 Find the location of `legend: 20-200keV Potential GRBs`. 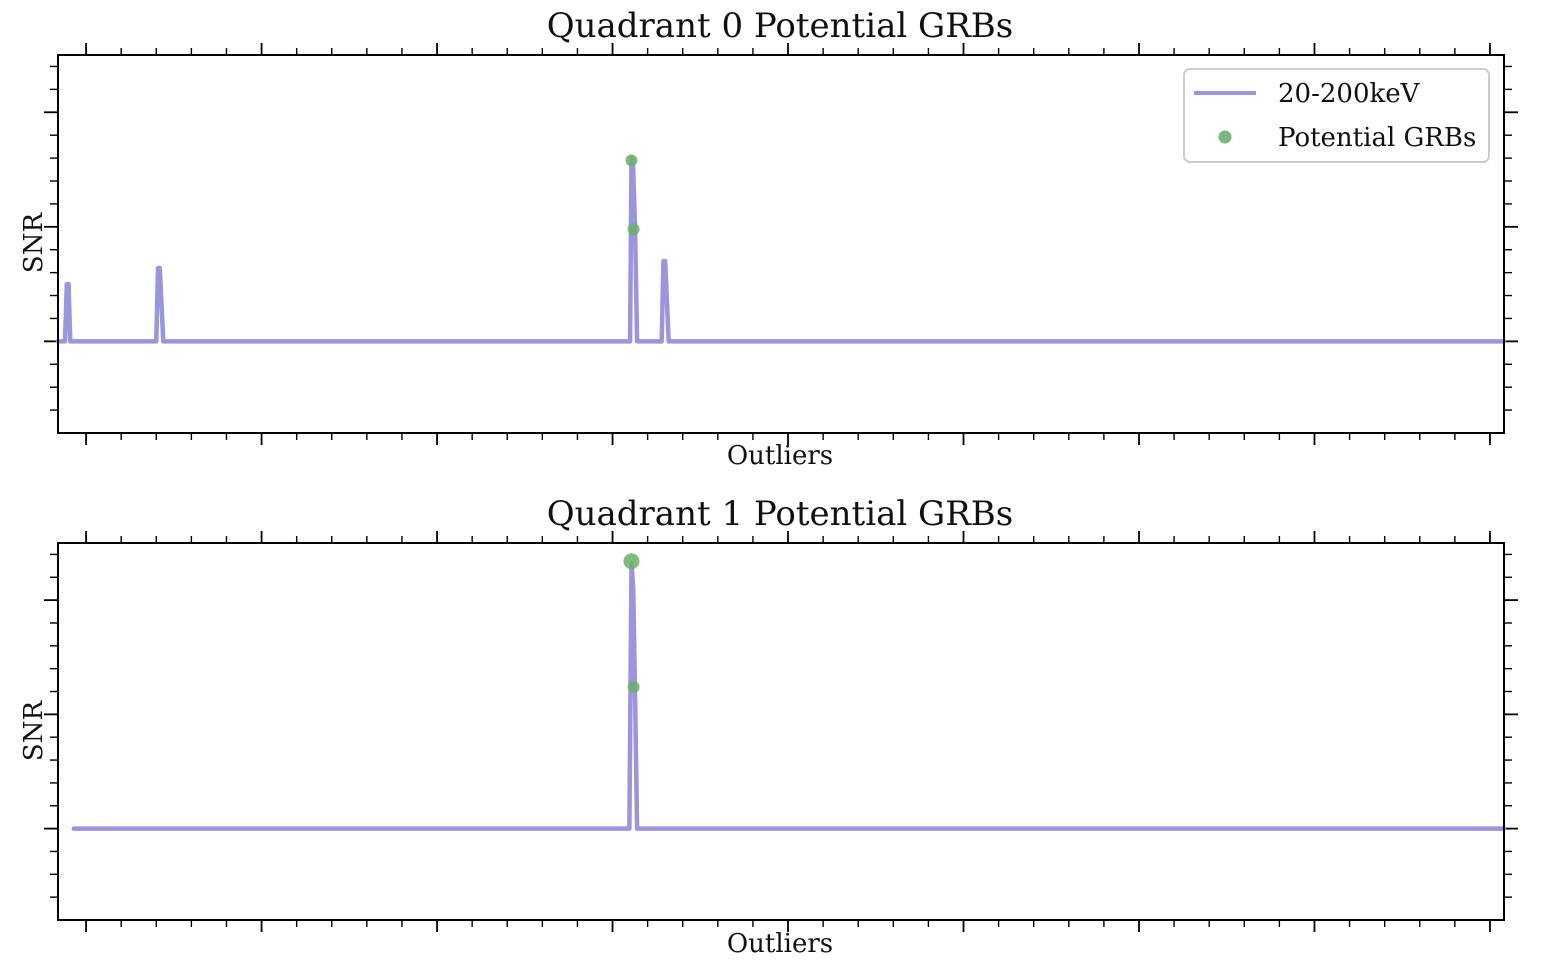

legend: 20-200keV Potential GRBs is located at coordinates (1336, 115).